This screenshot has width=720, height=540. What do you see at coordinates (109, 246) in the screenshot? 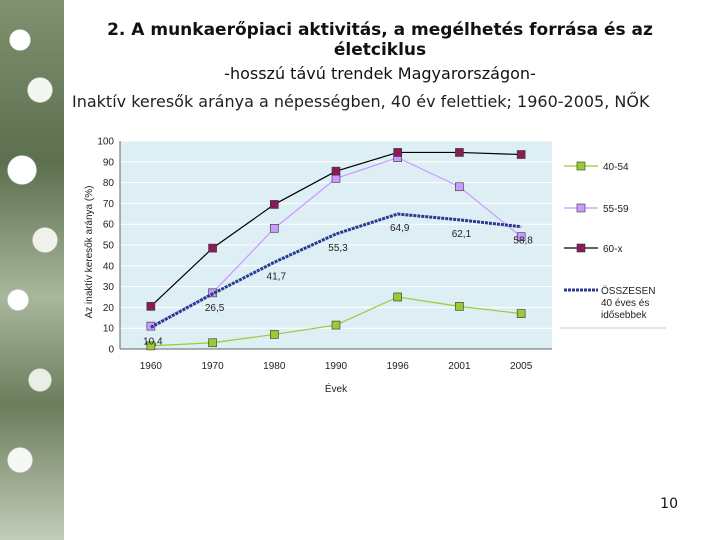
I see `y-tick-label: 50` at bounding box center [109, 246].